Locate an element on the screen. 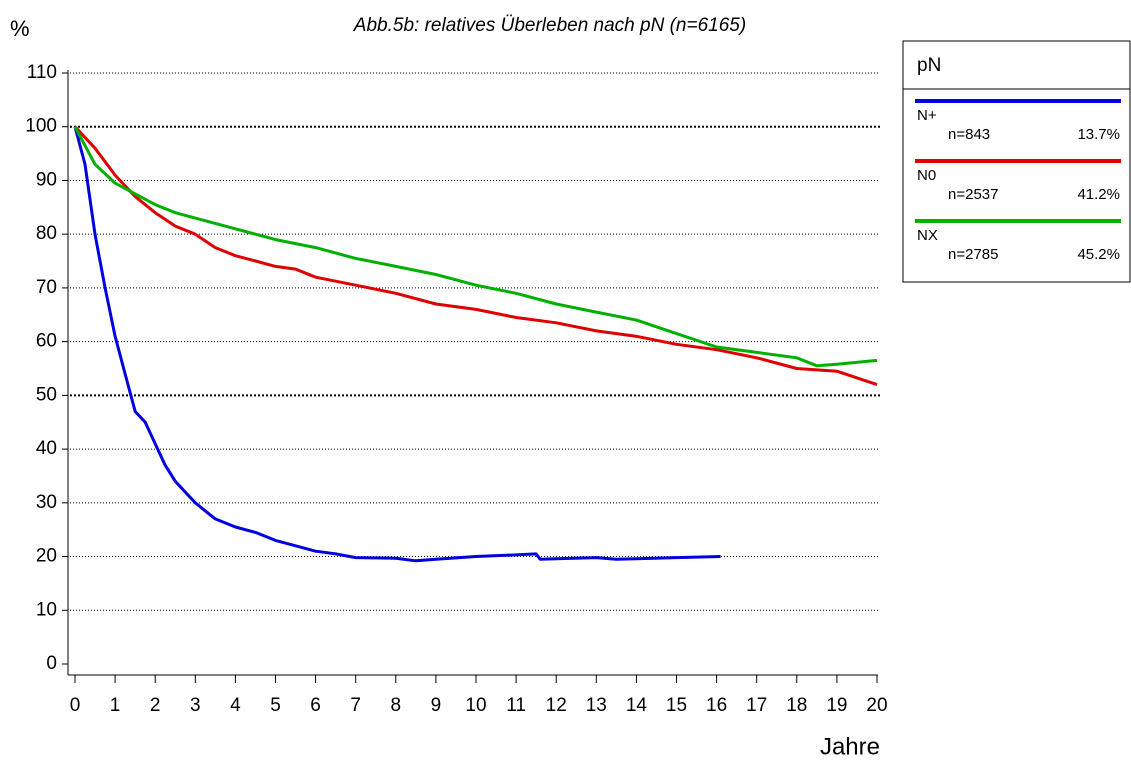 Image resolution: width=1131 pixels, height=767 pixels. x-tick-label: 15 is located at coordinates (676, 705).